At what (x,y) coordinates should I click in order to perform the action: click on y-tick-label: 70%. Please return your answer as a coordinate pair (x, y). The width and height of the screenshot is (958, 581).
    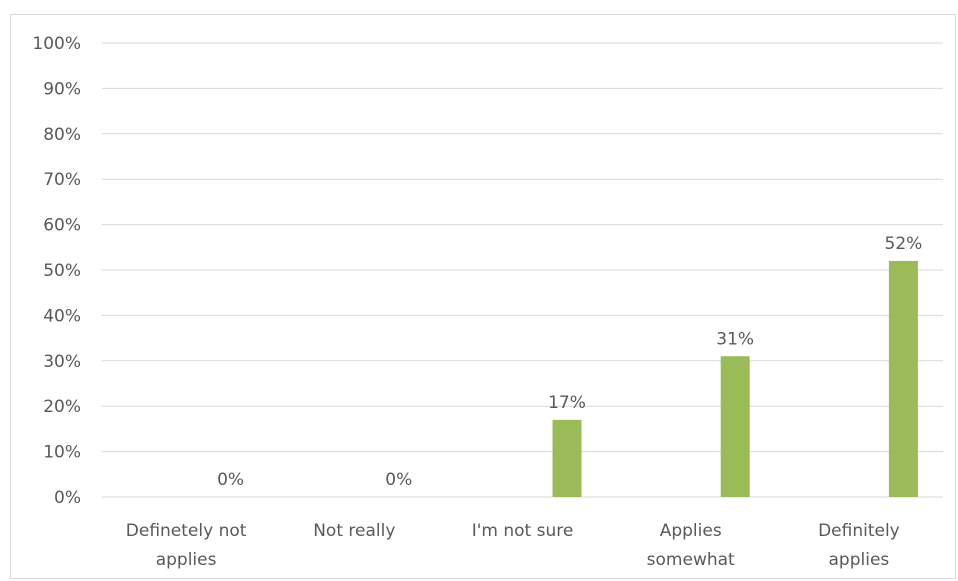
    Looking at the image, I should click on (62, 180).